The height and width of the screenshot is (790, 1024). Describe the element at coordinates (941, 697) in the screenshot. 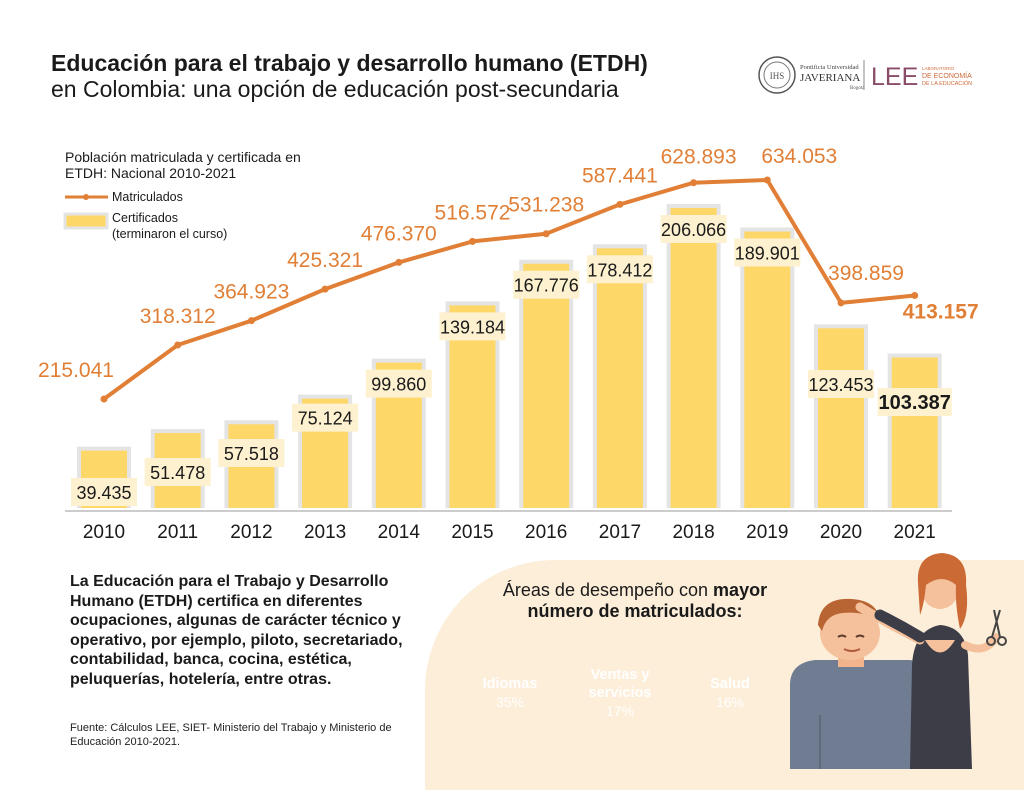

I see `stylist-apron` at that location.